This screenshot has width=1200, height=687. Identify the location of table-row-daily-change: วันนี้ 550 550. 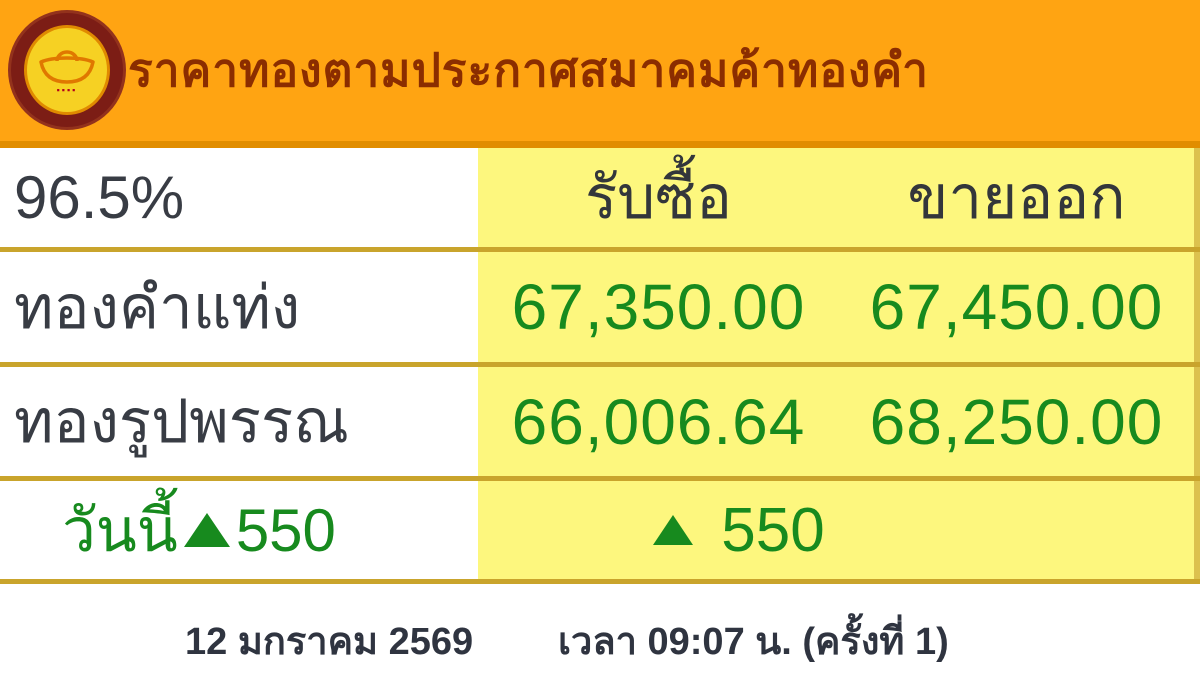
(600, 532).